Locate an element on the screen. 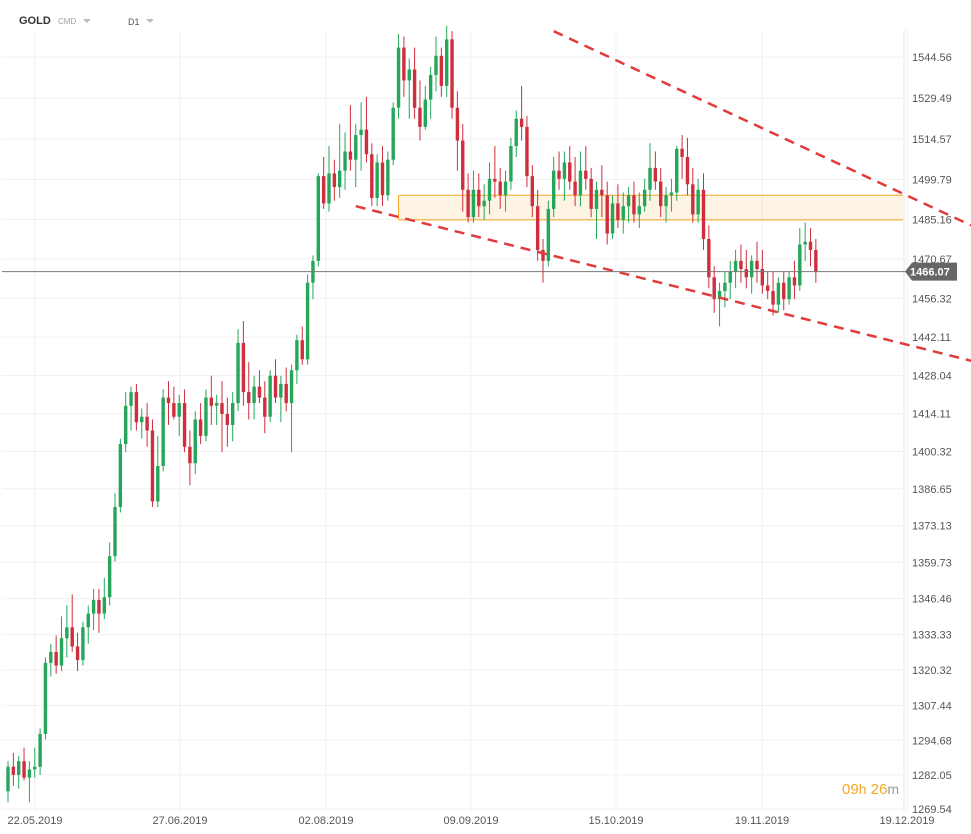 Image resolution: width=971 pixels, height=834 pixels. symbol-dropdown-chevron-icon is located at coordinates (87, 21).